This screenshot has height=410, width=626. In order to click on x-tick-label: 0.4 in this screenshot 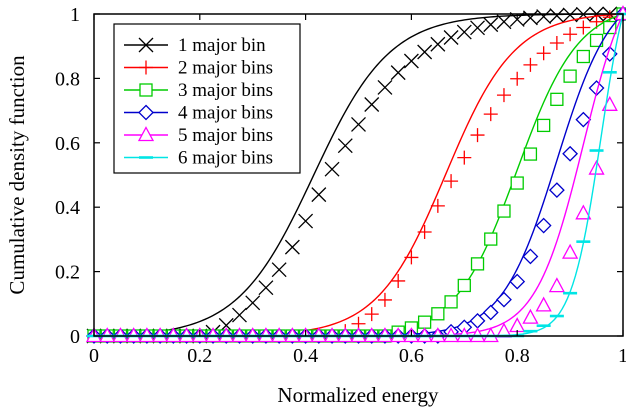, I will do `click(305, 356)`.